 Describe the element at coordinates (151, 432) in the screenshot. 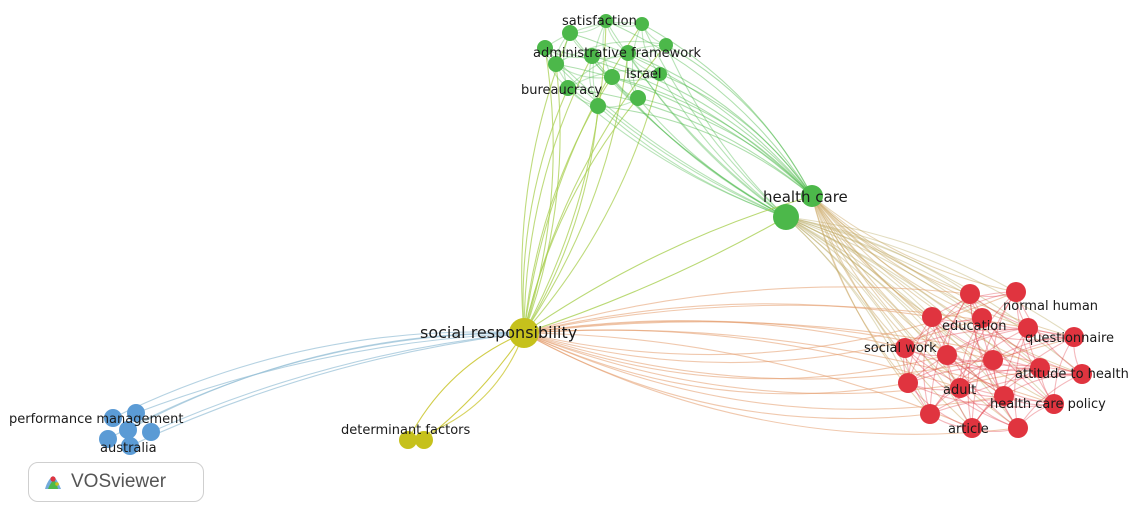

I see `node-blue-b4` at that location.